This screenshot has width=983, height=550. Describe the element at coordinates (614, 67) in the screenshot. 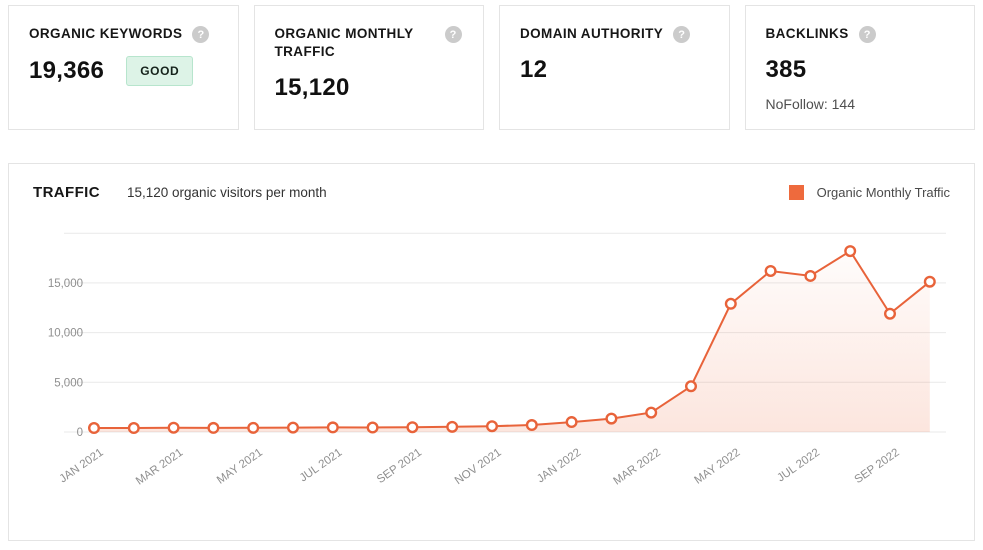

I see `card-domain-authority: DOMAIN AUTHORITY ? 12` at that location.